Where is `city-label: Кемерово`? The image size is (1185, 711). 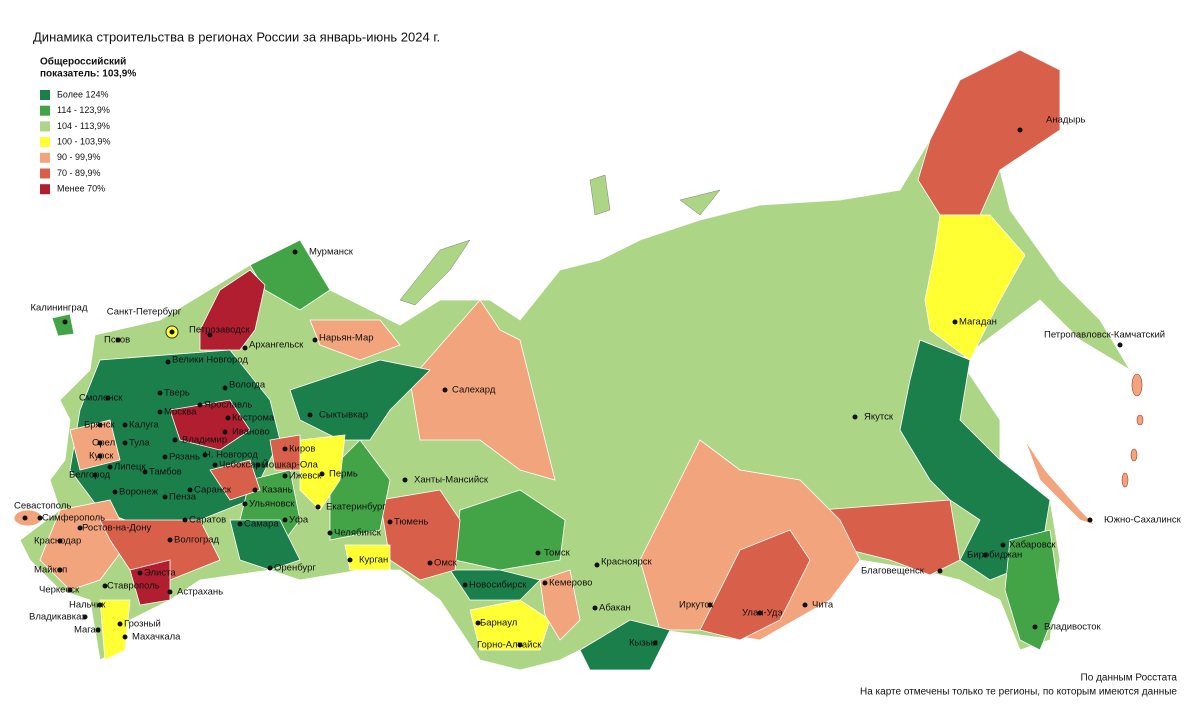
city-label: Кемерово is located at coordinates (570, 583).